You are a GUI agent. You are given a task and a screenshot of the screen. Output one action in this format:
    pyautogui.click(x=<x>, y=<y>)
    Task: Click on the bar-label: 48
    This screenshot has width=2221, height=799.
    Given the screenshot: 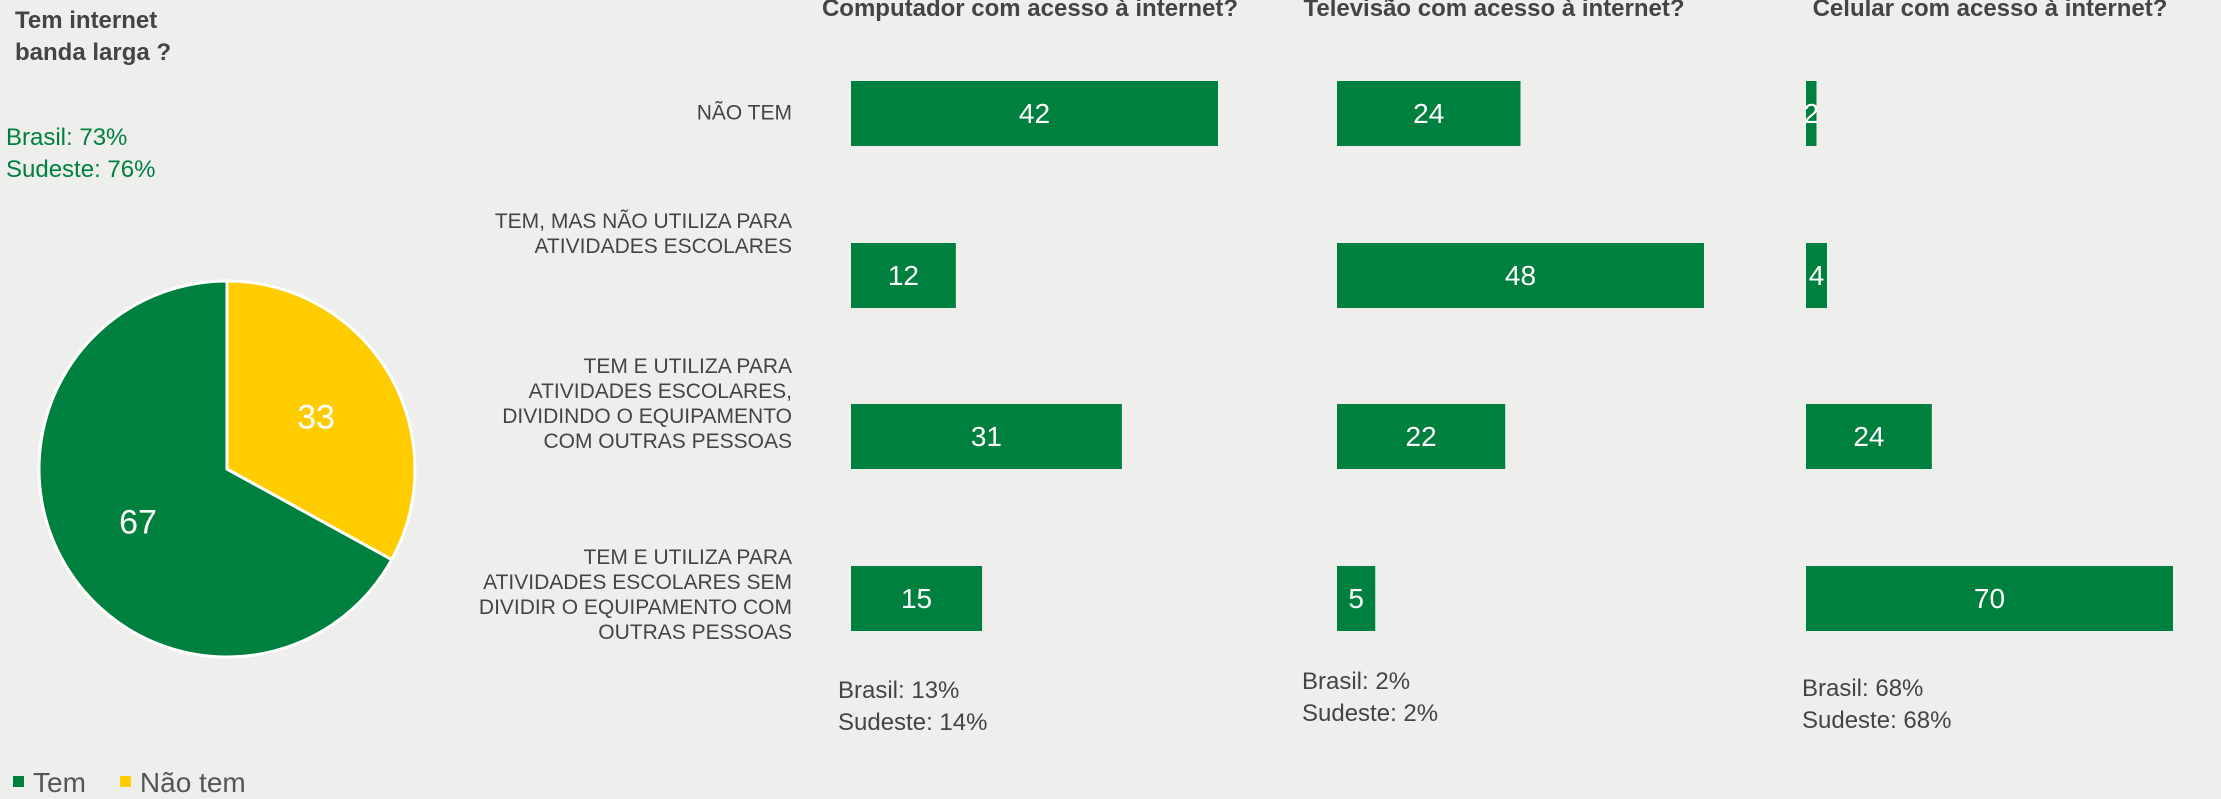 What is the action you would take?
    pyautogui.click(x=1520, y=275)
    